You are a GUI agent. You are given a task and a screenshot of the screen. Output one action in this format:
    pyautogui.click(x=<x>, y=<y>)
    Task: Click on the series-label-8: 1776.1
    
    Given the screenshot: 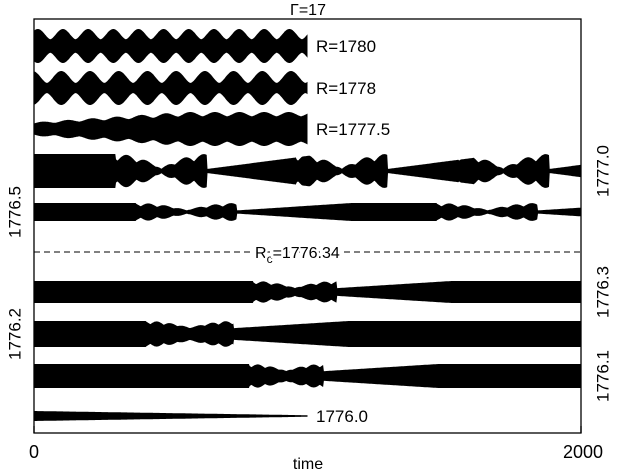 What is the action you would take?
    pyautogui.click(x=602, y=376)
    